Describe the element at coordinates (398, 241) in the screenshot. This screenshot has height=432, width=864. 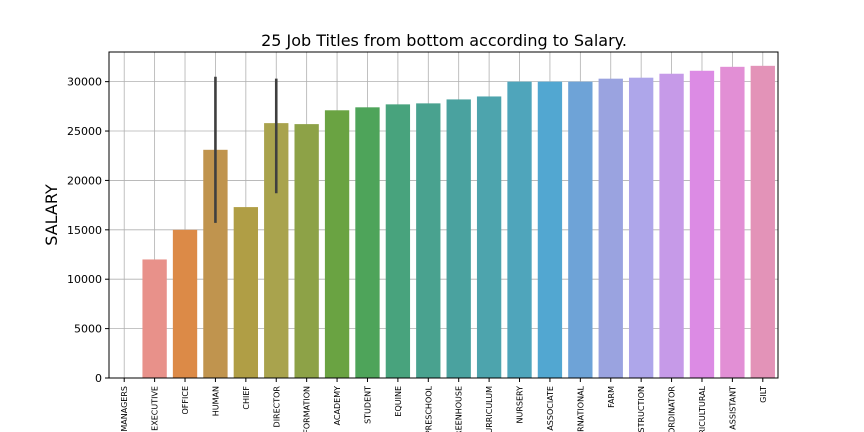
I see `bar-equine` at that location.